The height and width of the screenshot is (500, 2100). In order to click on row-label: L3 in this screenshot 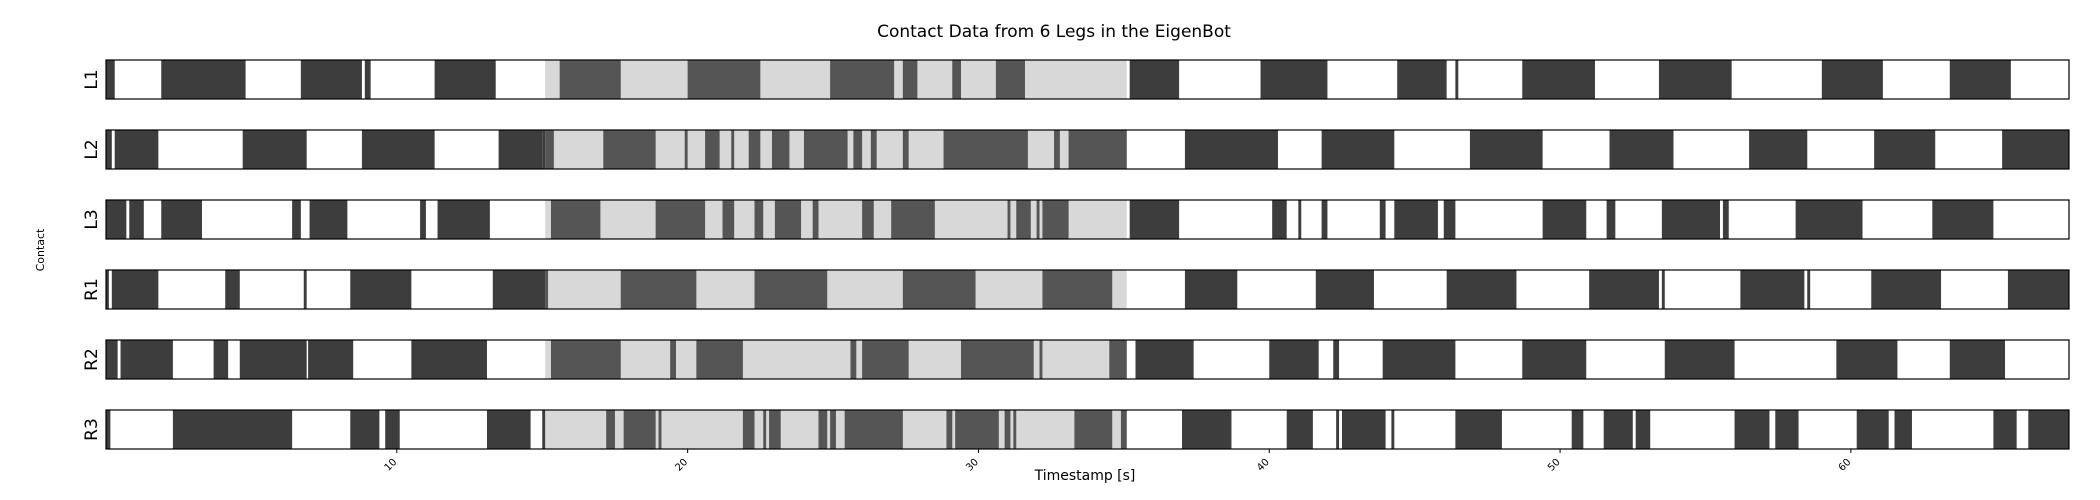, I will do `click(92, 219)`.